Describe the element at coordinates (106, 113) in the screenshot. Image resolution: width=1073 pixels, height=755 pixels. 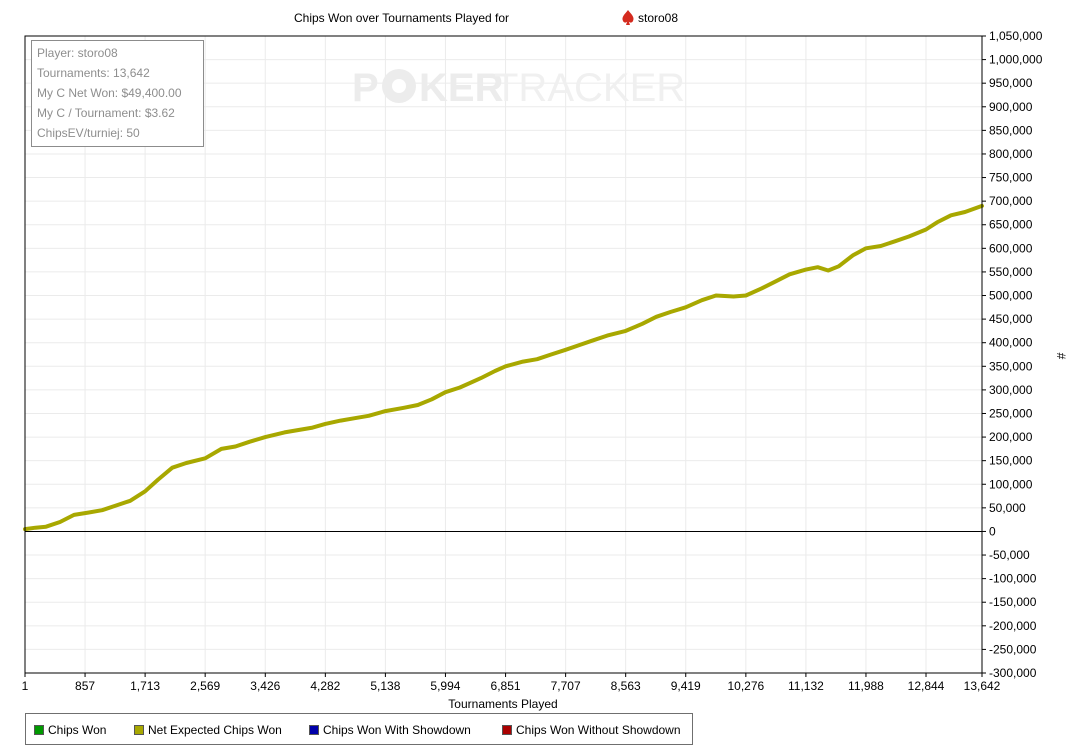
I see `stat-per-tournament: My C / Tournament: $3.62` at that location.